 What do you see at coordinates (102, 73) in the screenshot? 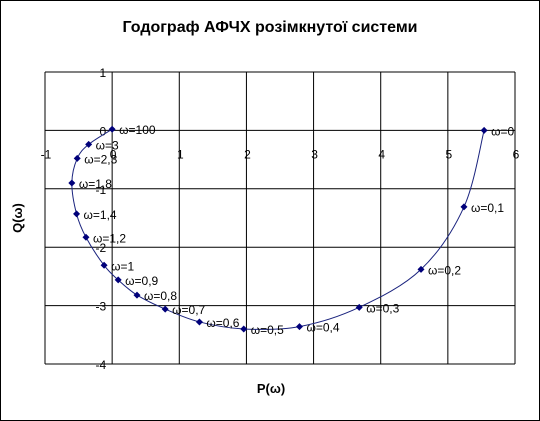
I see `y-tick-label: 1` at bounding box center [102, 73].